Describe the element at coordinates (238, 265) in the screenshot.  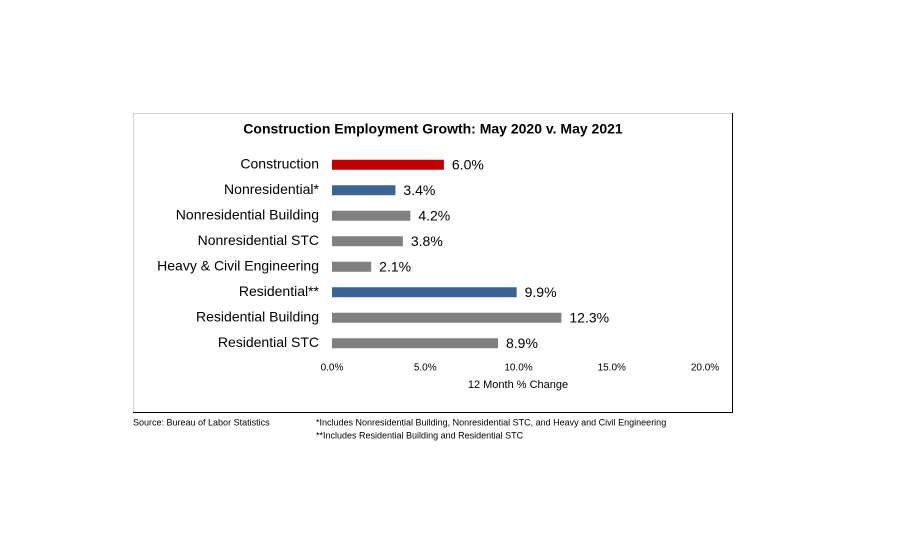
I see `y-tick-label: Heavy & Civil Engineering` at that location.